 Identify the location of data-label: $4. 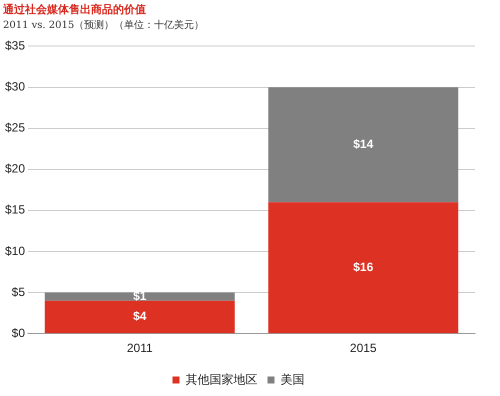
(140, 316).